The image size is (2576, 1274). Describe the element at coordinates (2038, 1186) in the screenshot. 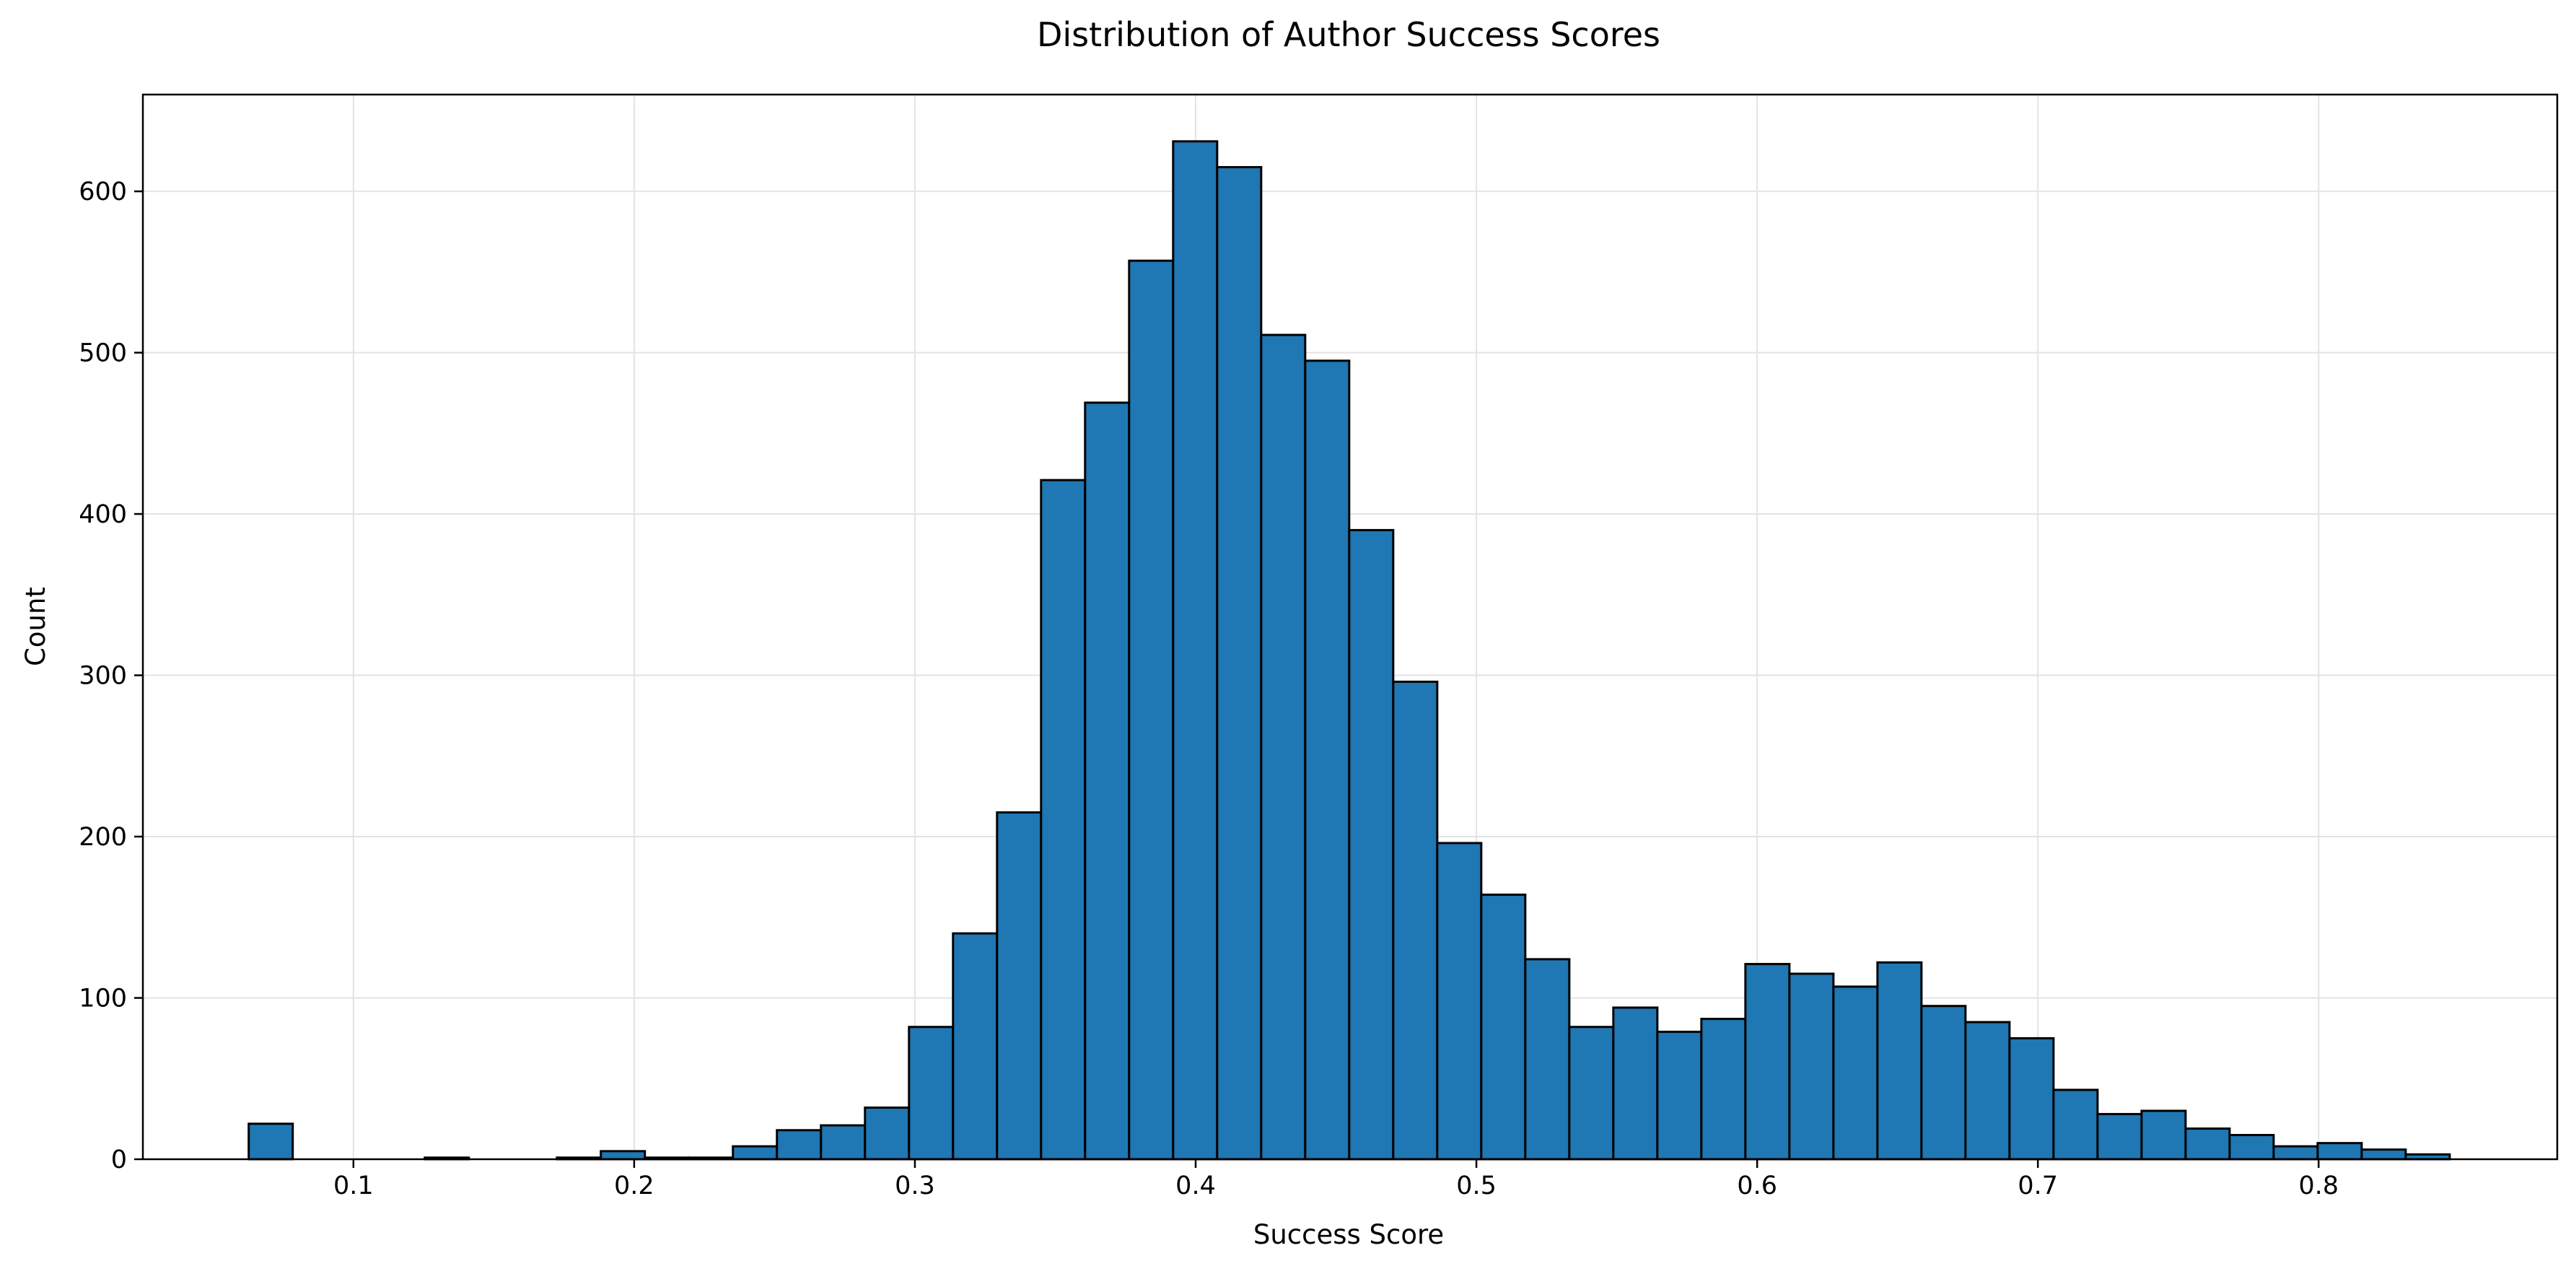

I see `x-tick-label: 0.7` at that location.